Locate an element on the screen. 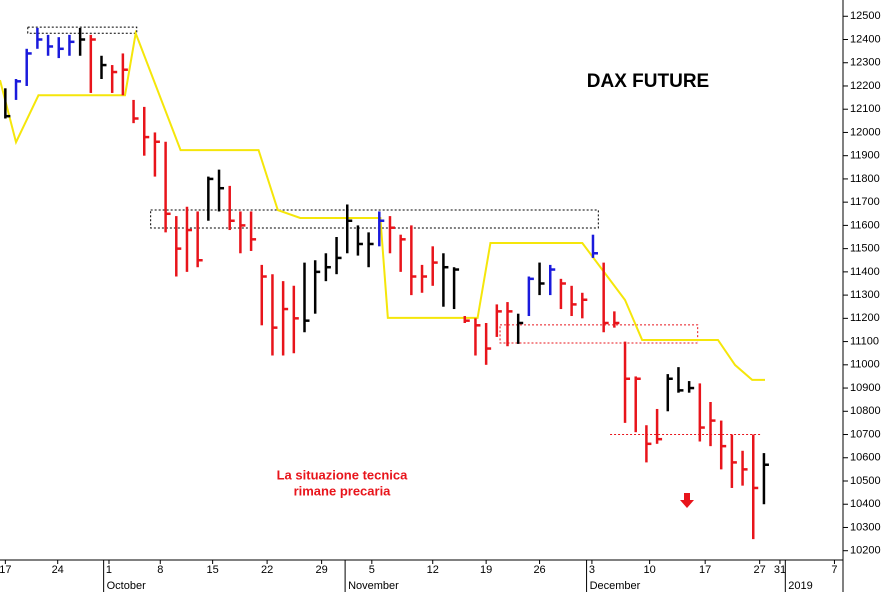 The image size is (896, 597). y-tick-label: 11700 is located at coordinates (865, 202).